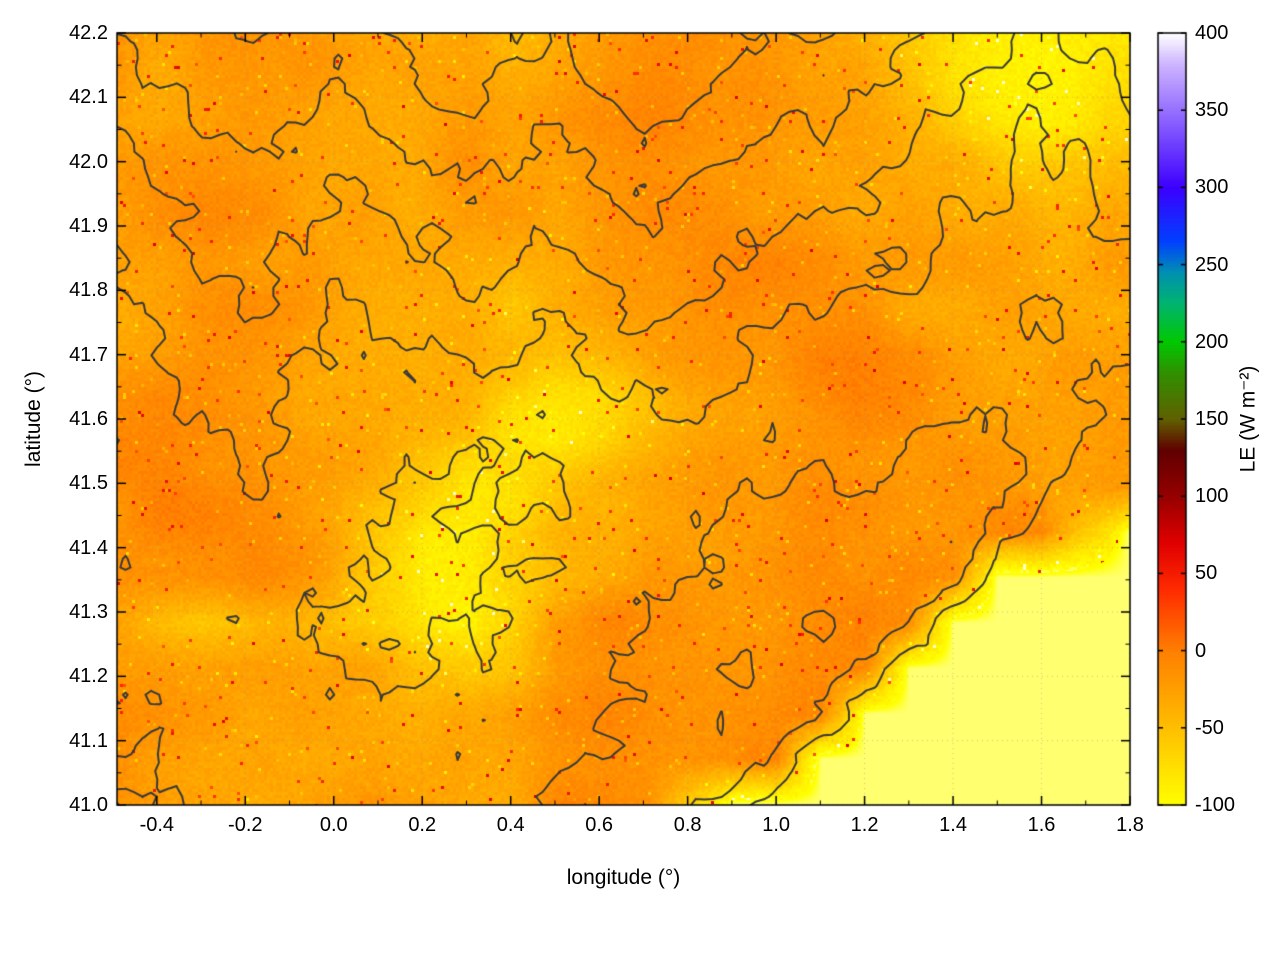 This screenshot has height=960, width=1280. I want to click on x-tick-label: 1.8, so click(1130, 825).